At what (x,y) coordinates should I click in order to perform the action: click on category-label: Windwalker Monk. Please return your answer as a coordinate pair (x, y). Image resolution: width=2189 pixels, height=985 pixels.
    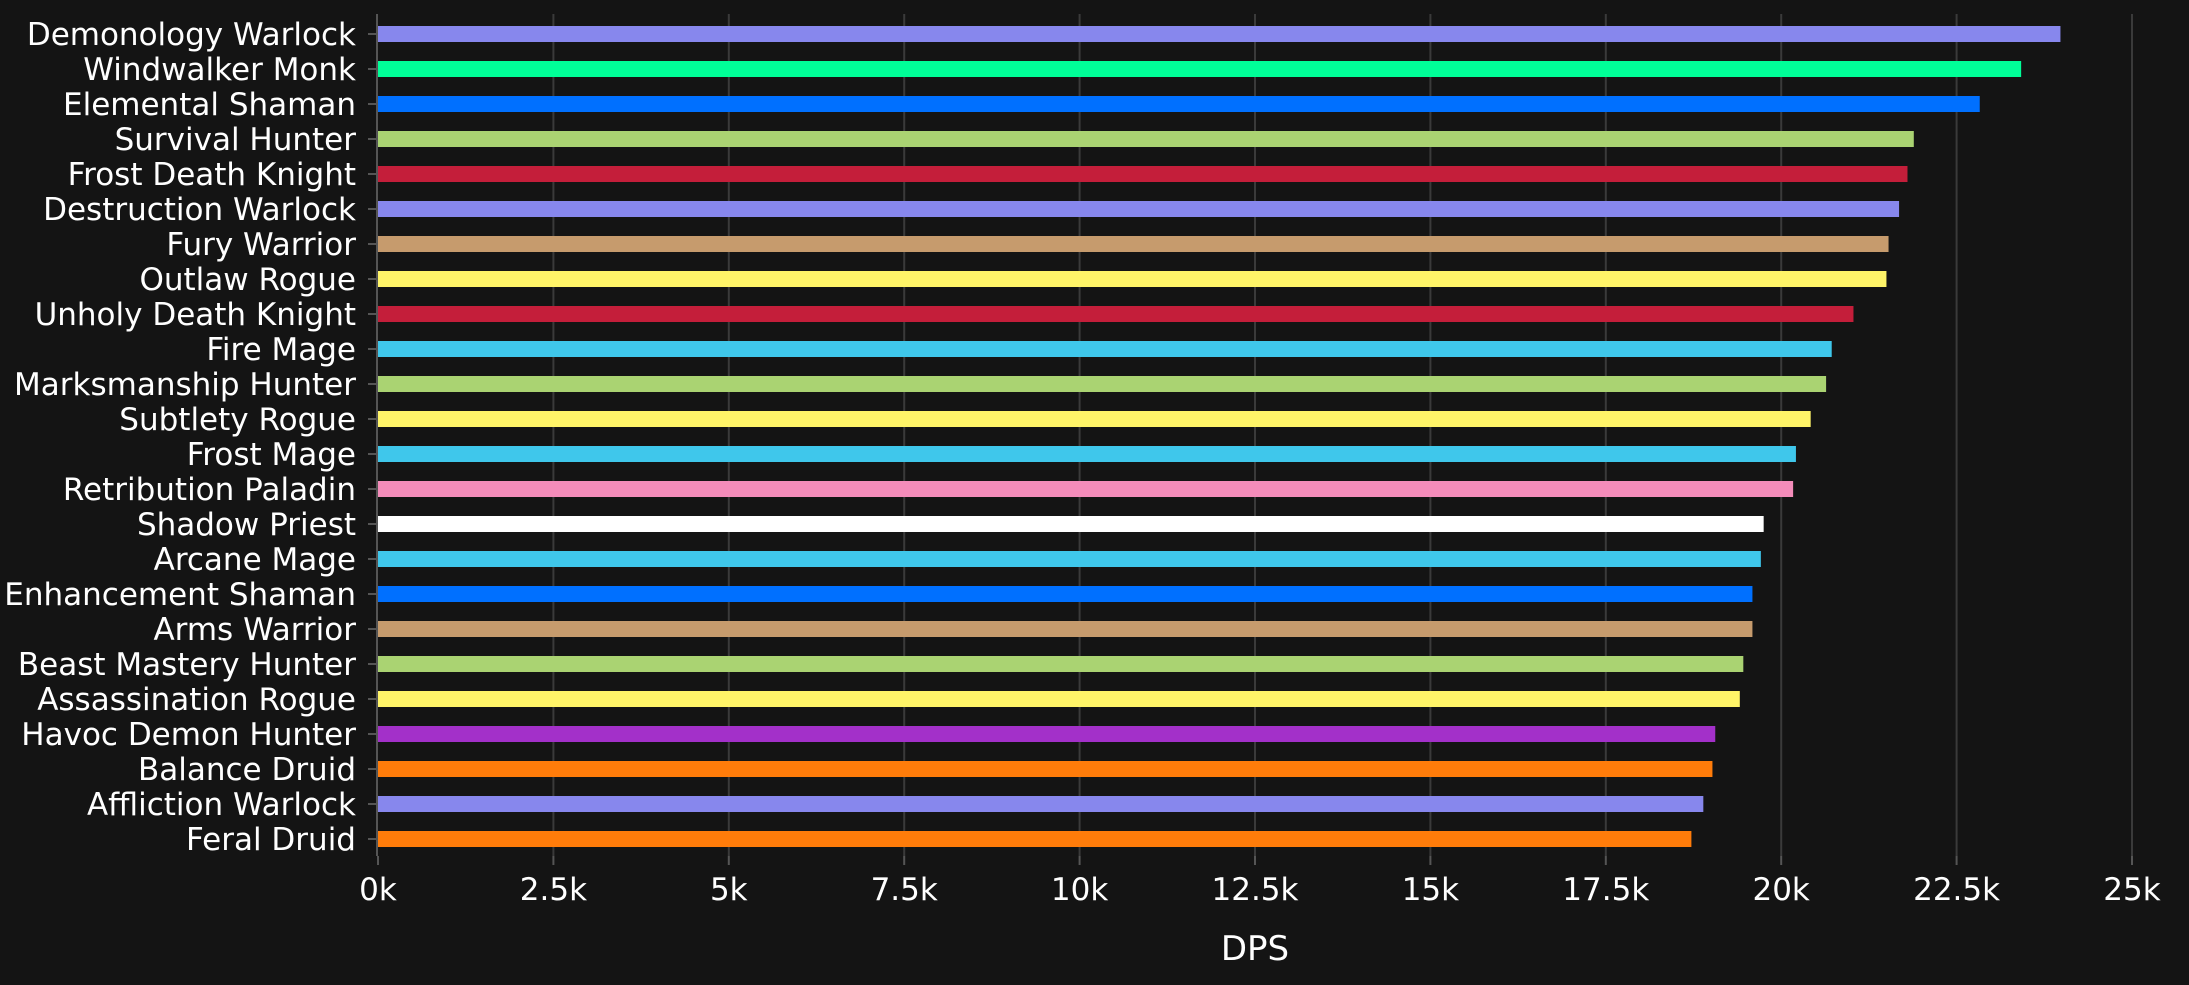
    Looking at the image, I should click on (219, 70).